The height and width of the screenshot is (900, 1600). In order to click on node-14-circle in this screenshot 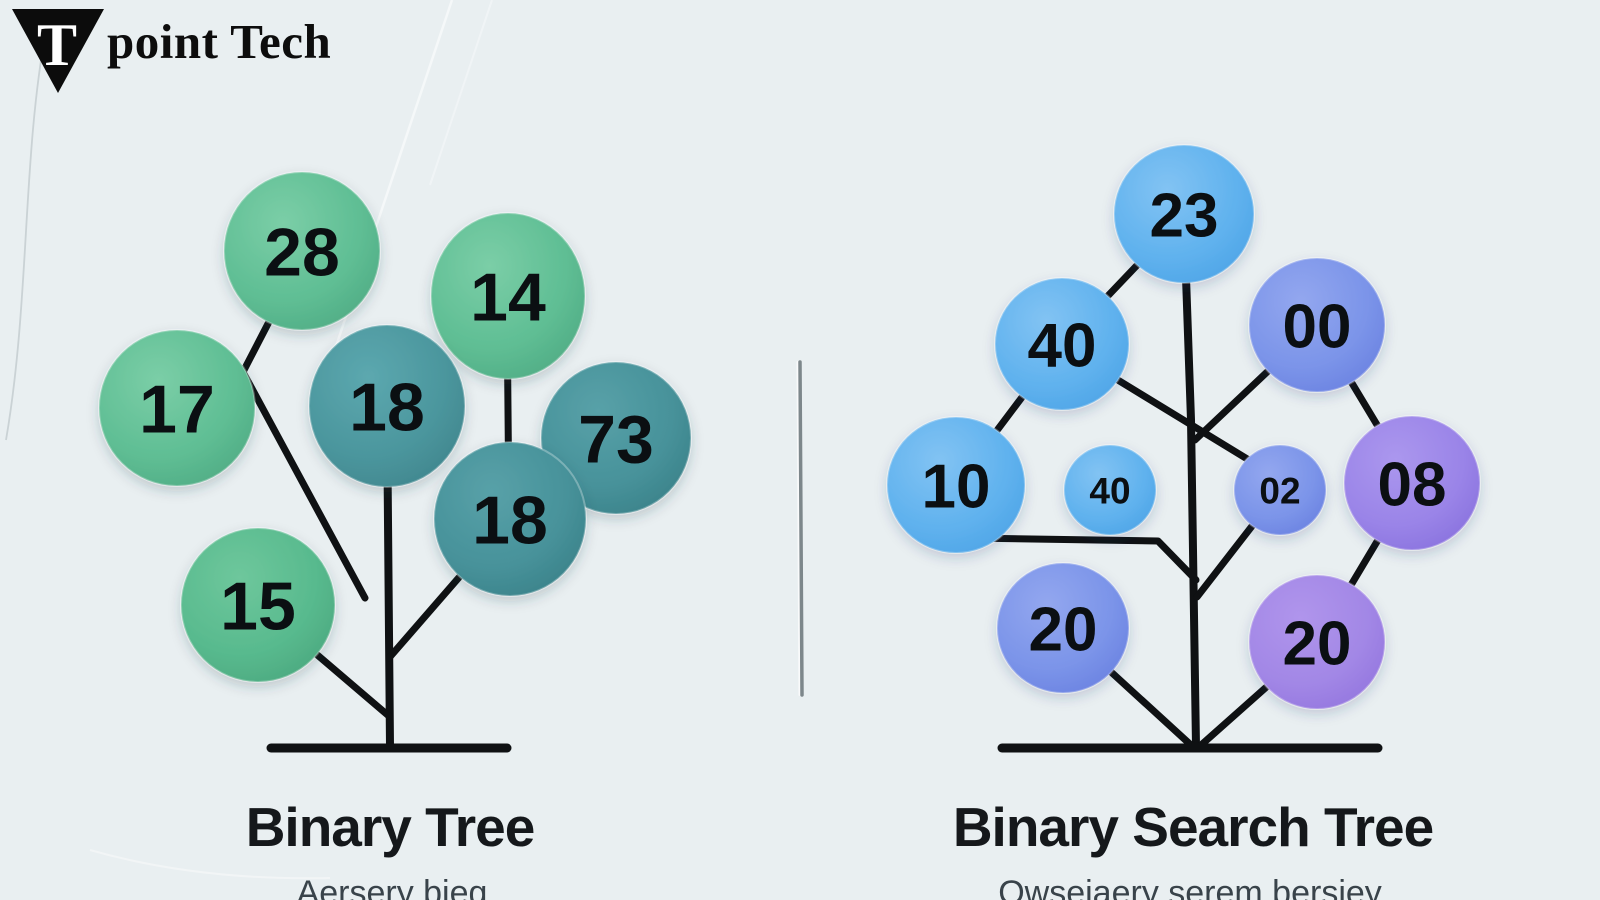, I will do `click(508, 296)`.